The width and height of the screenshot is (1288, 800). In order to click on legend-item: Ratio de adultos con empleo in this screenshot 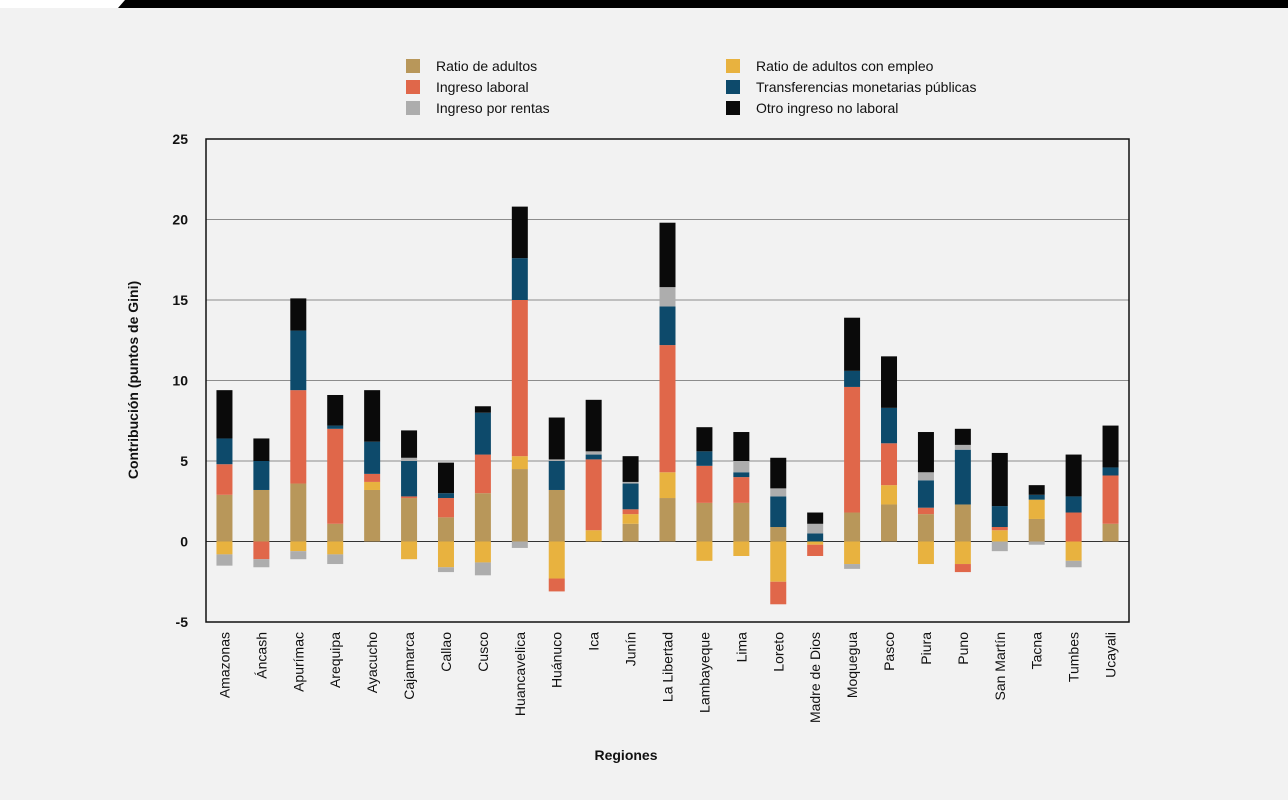, I will do `click(830, 66)`.